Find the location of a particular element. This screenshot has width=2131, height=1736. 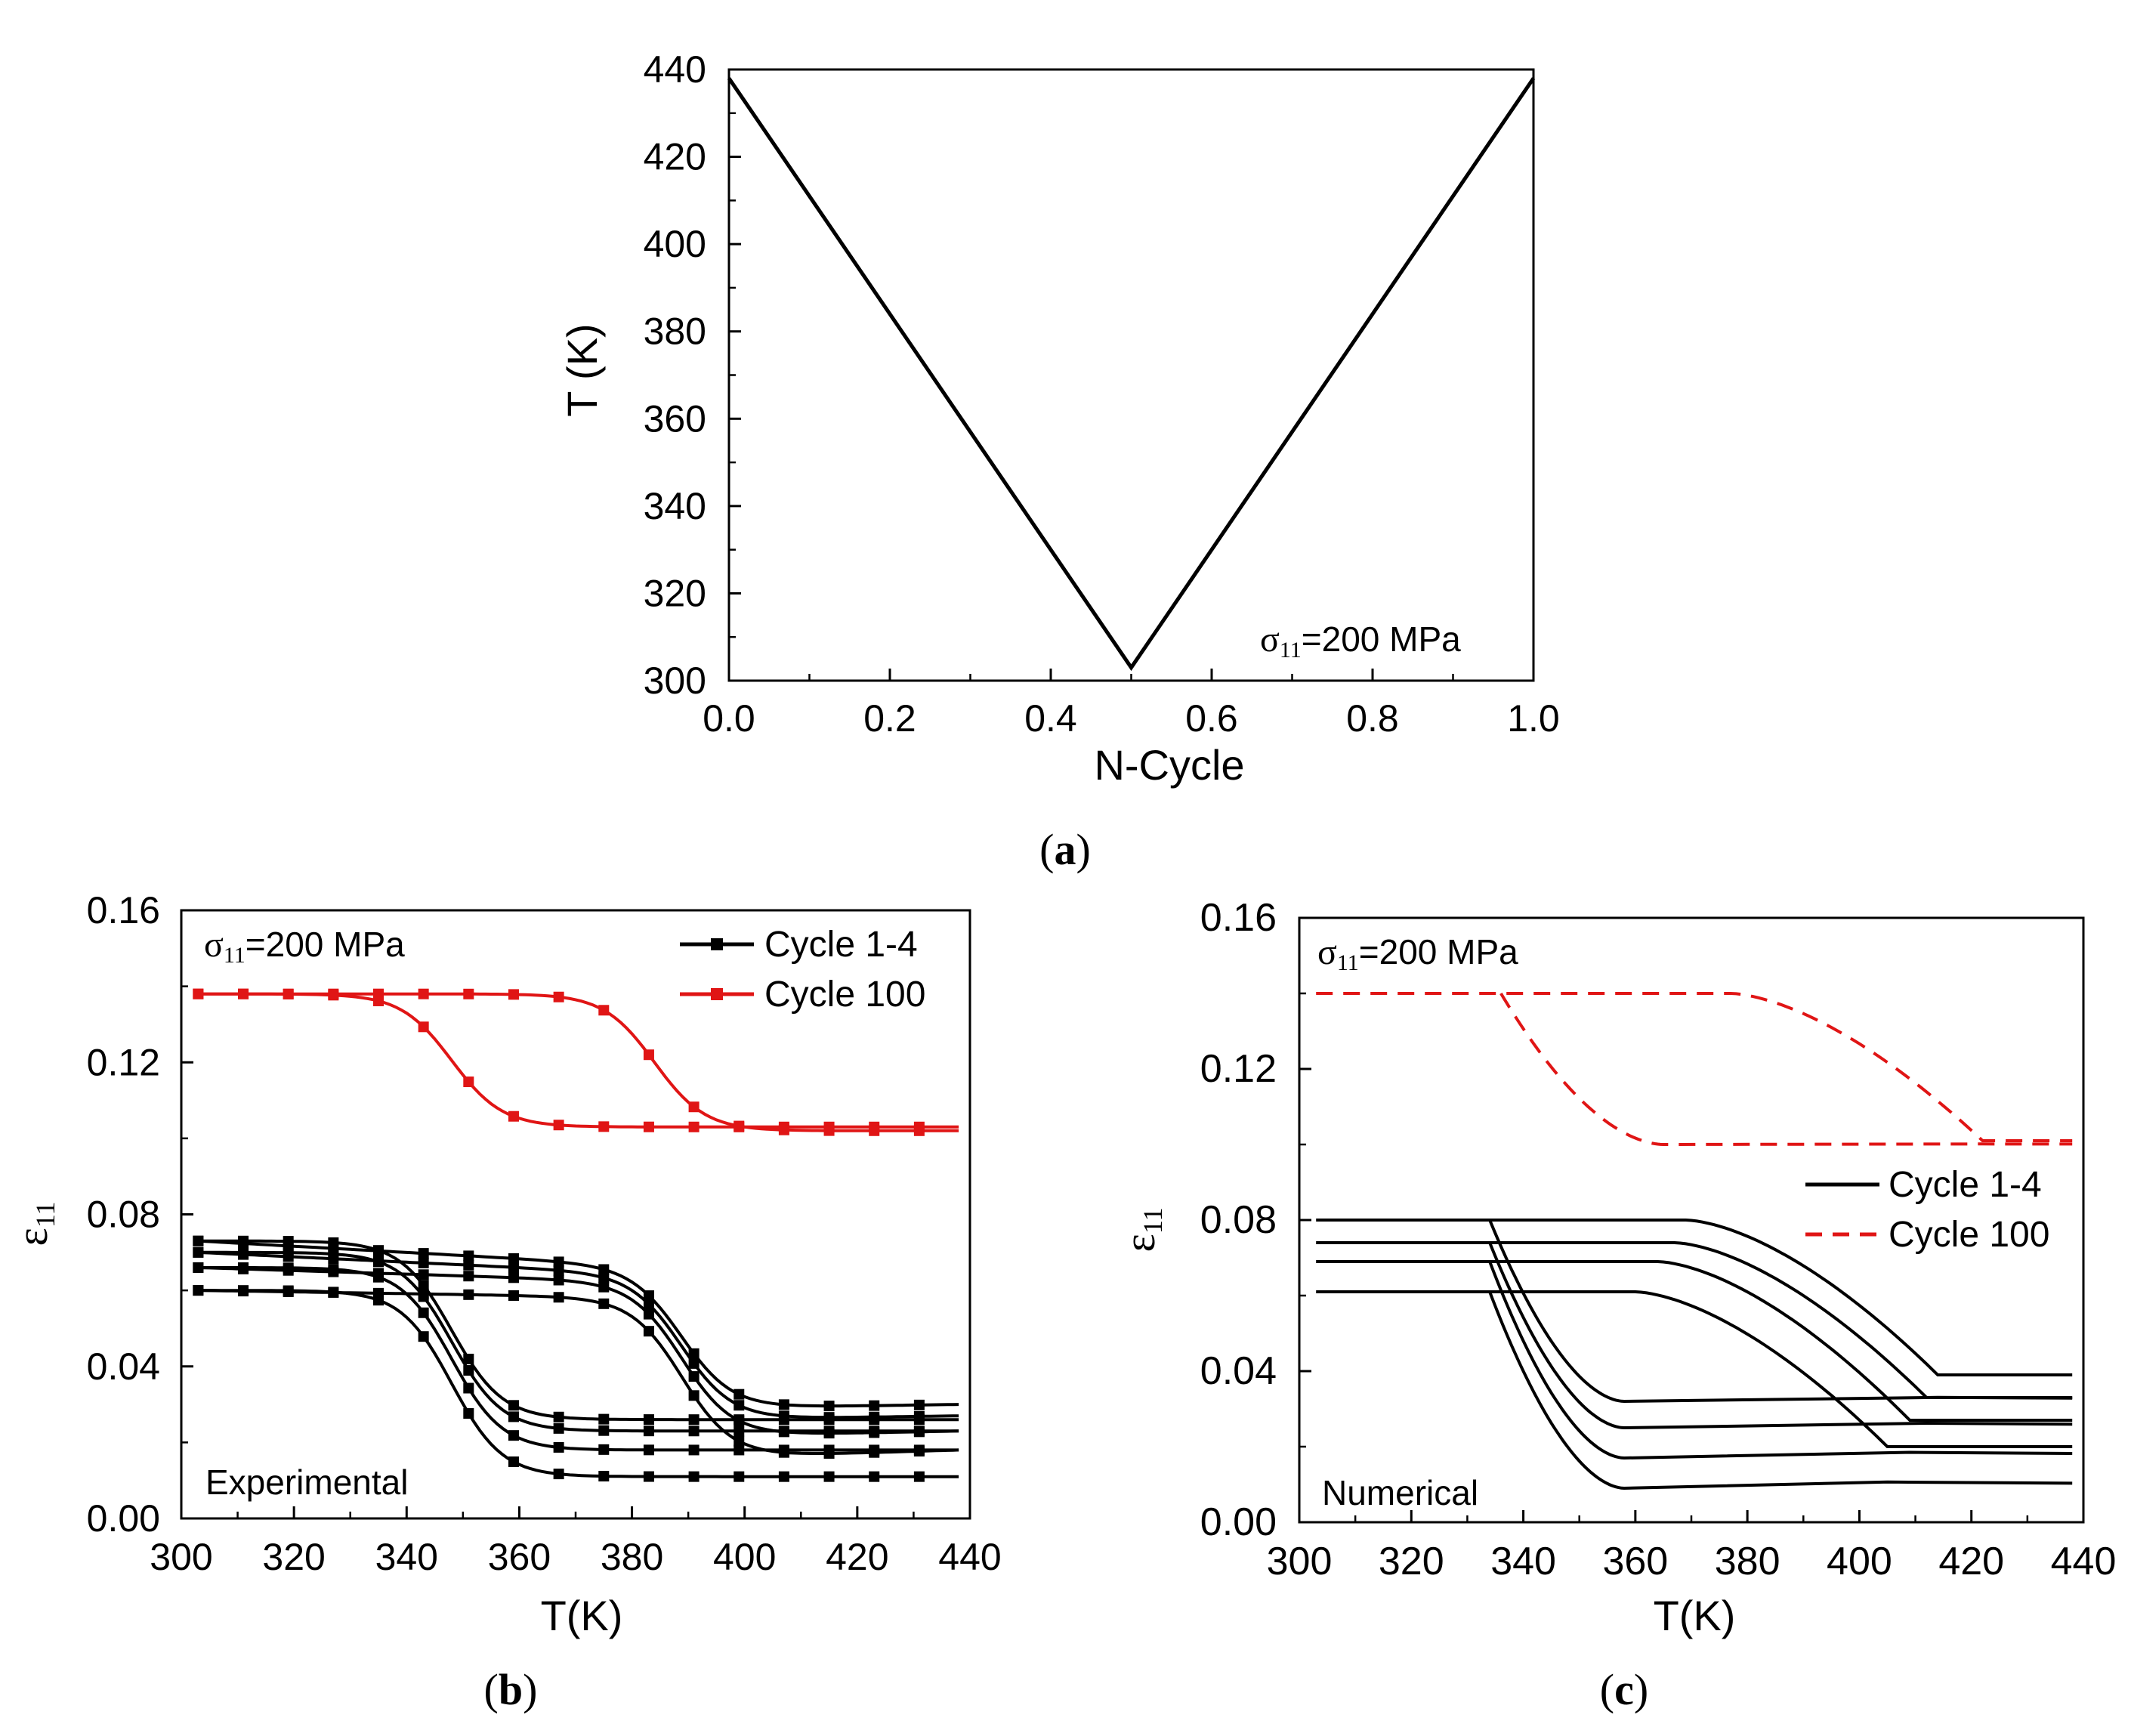

panel-b-x-tick-label: 440 is located at coordinates (969, 1557).